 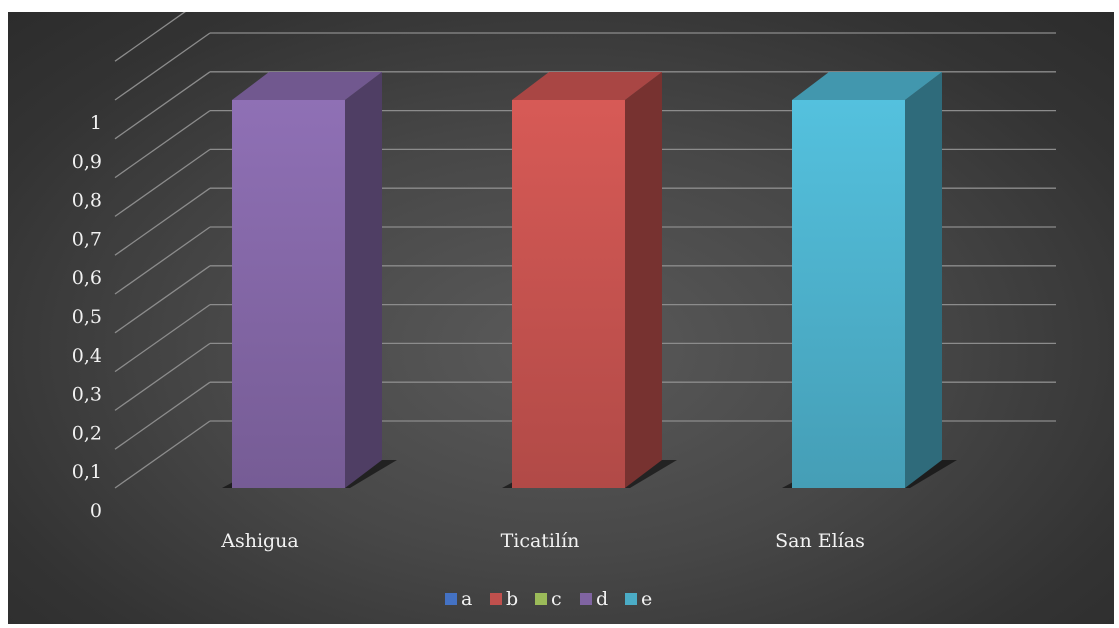 What do you see at coordinates (466, 599) in the screenshot?
I see `legend-label: a` at bounding box center [466, 599].